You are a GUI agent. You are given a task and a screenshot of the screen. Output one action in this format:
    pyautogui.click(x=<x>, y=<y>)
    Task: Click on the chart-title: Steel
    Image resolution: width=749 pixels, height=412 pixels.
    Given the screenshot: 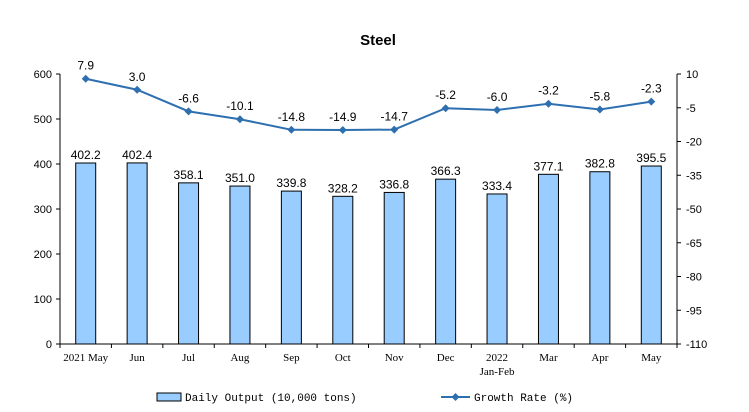 What is the action you would take?
    pyautogui.click(x=378, y=40)
    